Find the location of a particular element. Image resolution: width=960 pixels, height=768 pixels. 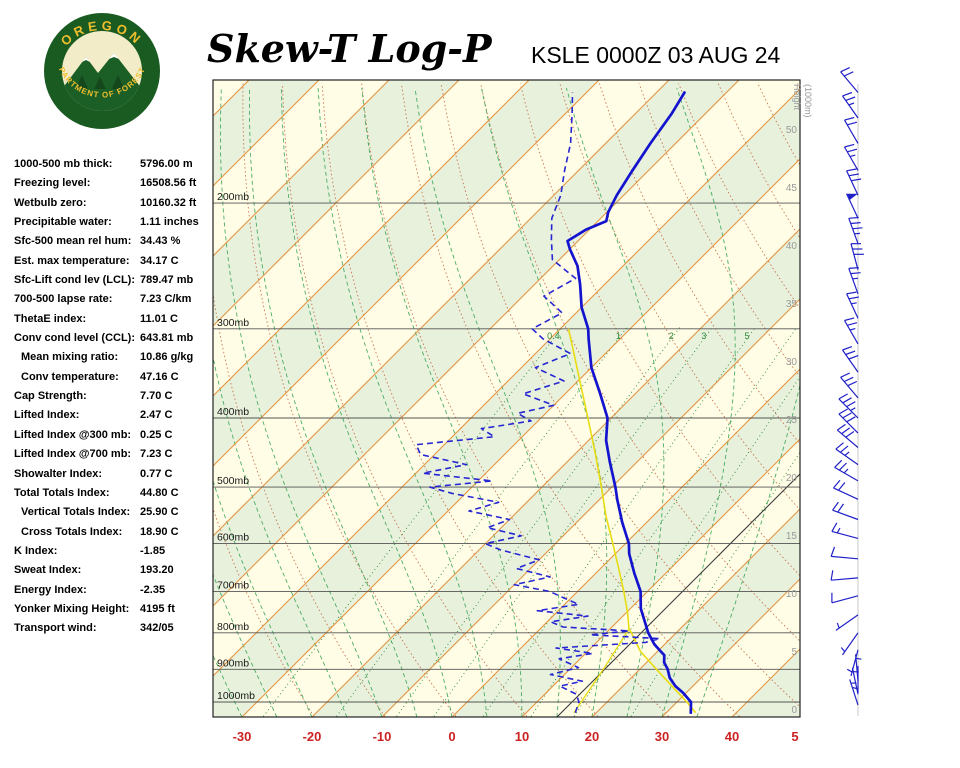

svg-text: 200mb is located at coordinates (233, 197).